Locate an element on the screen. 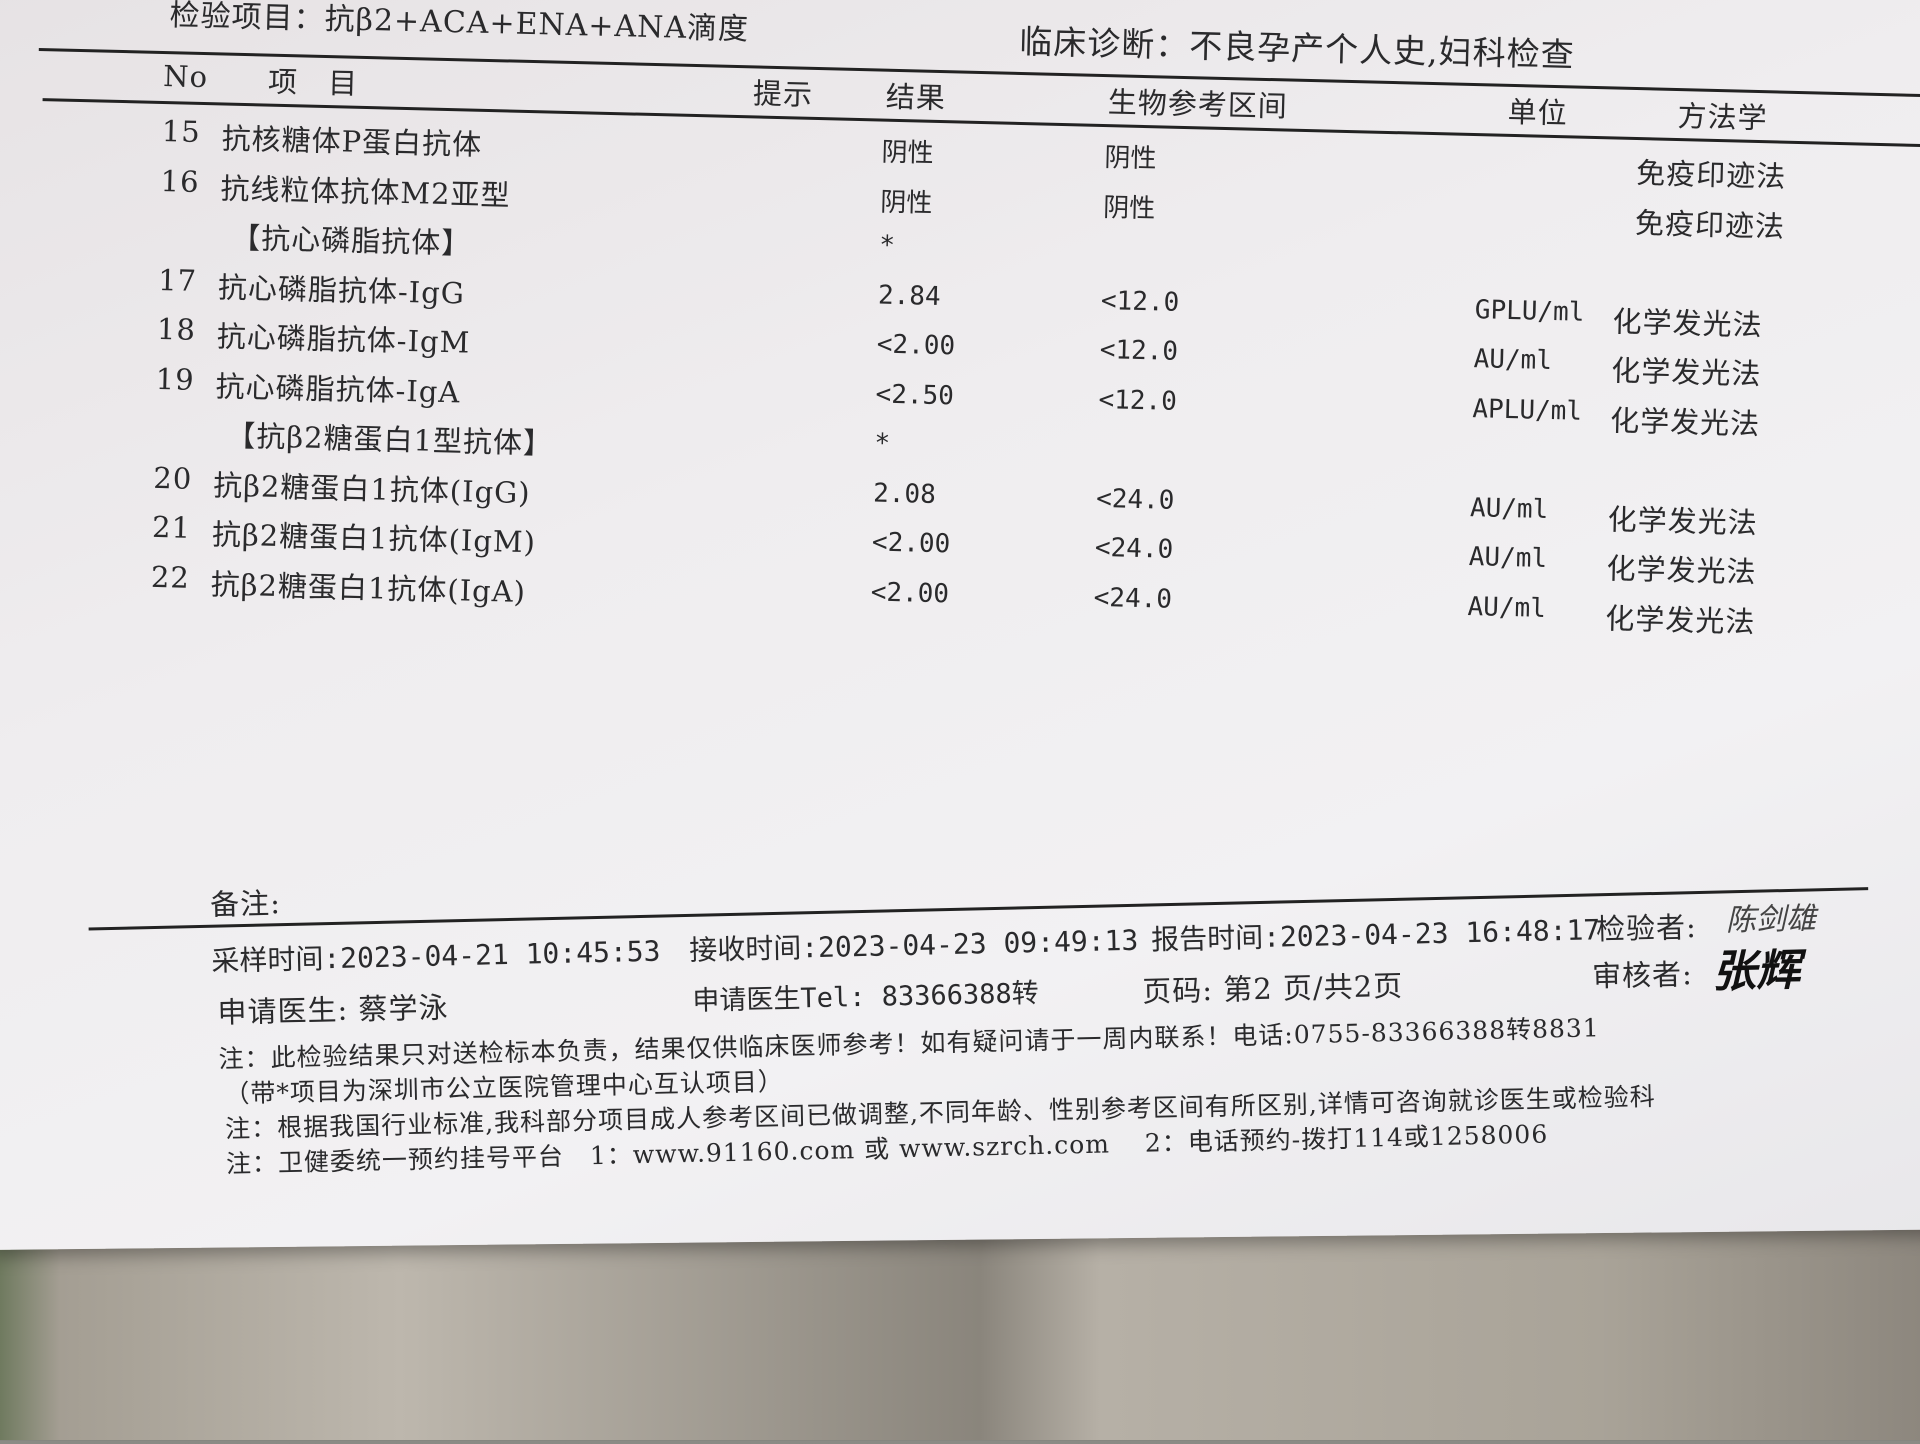 Image resolution: width=1920 pixels, height=1444 pixels. tester-signature: 陈剑雄 is located at coordinates (1771, 920).